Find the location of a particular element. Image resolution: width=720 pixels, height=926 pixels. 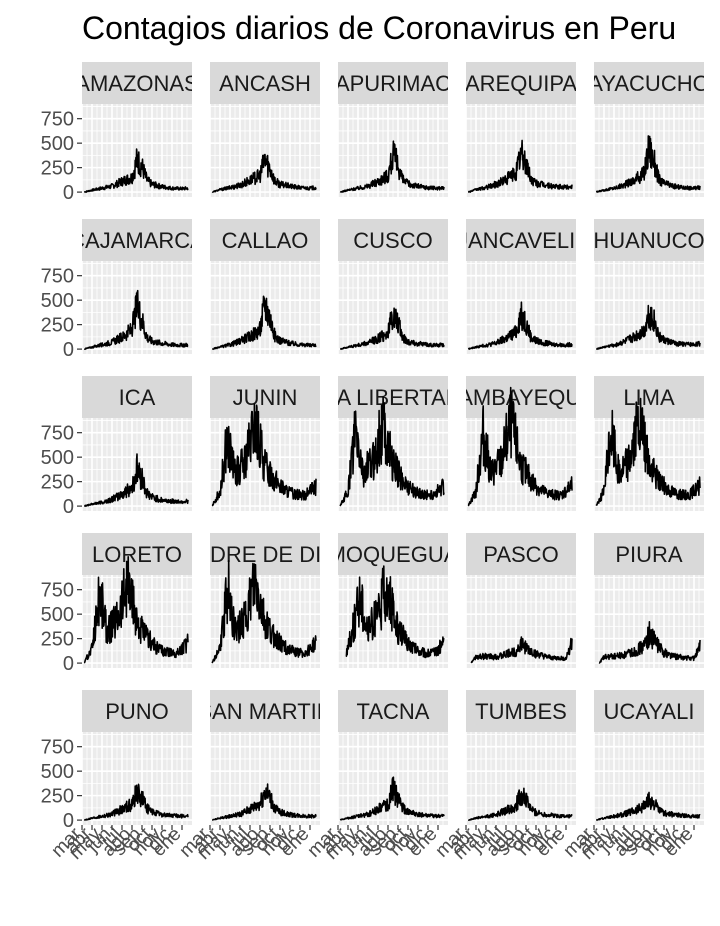

facet-panel: PASCO is located at coordinates (520, 600).